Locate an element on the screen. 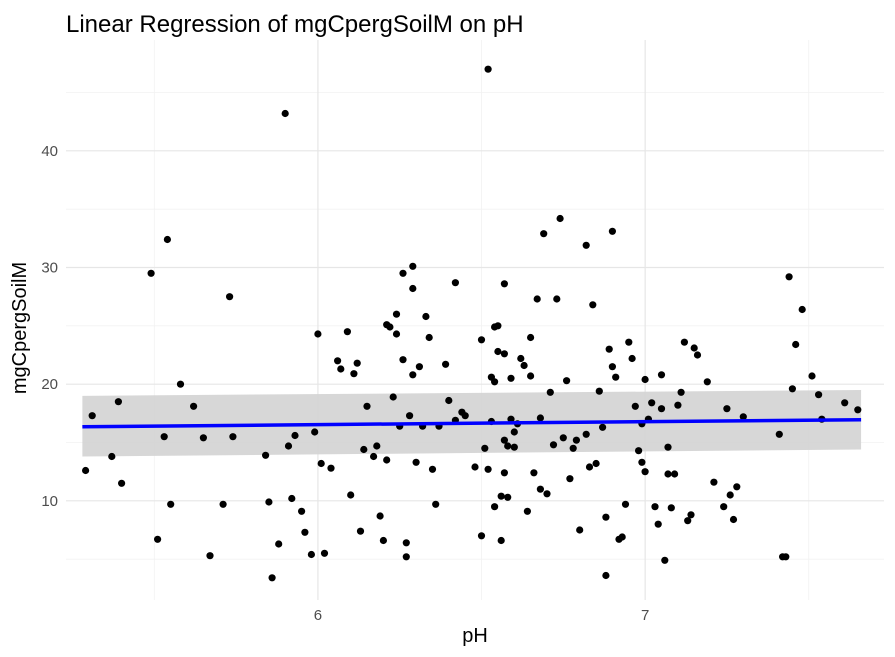 Image resolution: width=895 pixels, height=657 pixels. chart-title: Linear Regression of mgCpergSoilM on pH is located at coordinates (295, 24).